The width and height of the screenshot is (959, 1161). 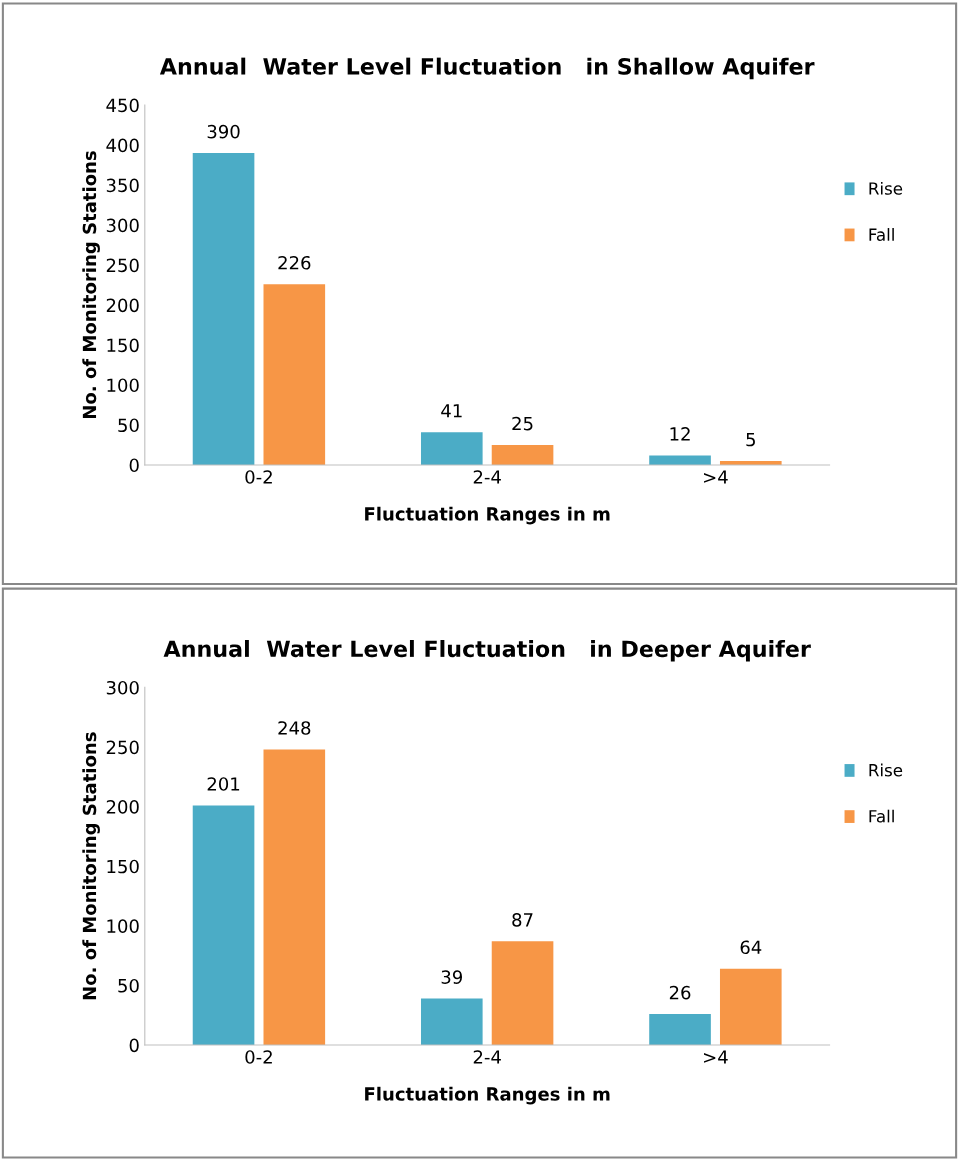 I want to click on data-label: 25, so click(x=522, y=423).